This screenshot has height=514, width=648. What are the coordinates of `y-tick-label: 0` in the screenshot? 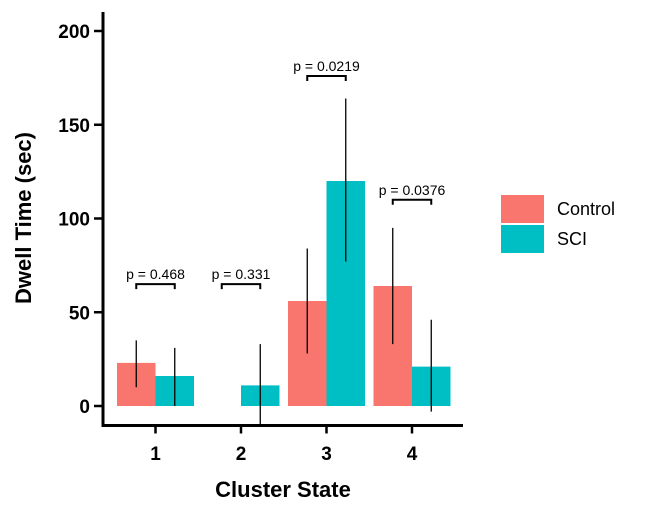 It's located at (84, 407).